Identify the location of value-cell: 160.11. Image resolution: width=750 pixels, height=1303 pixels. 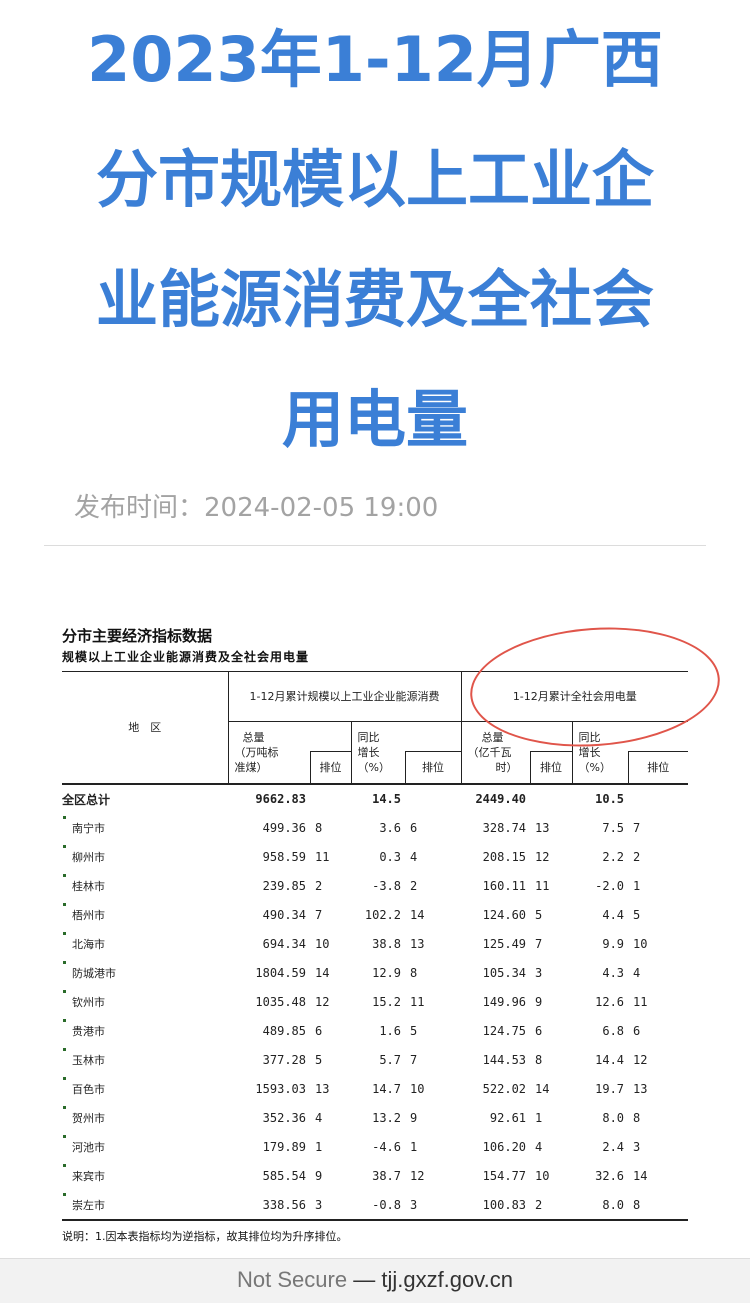
(504, 886).